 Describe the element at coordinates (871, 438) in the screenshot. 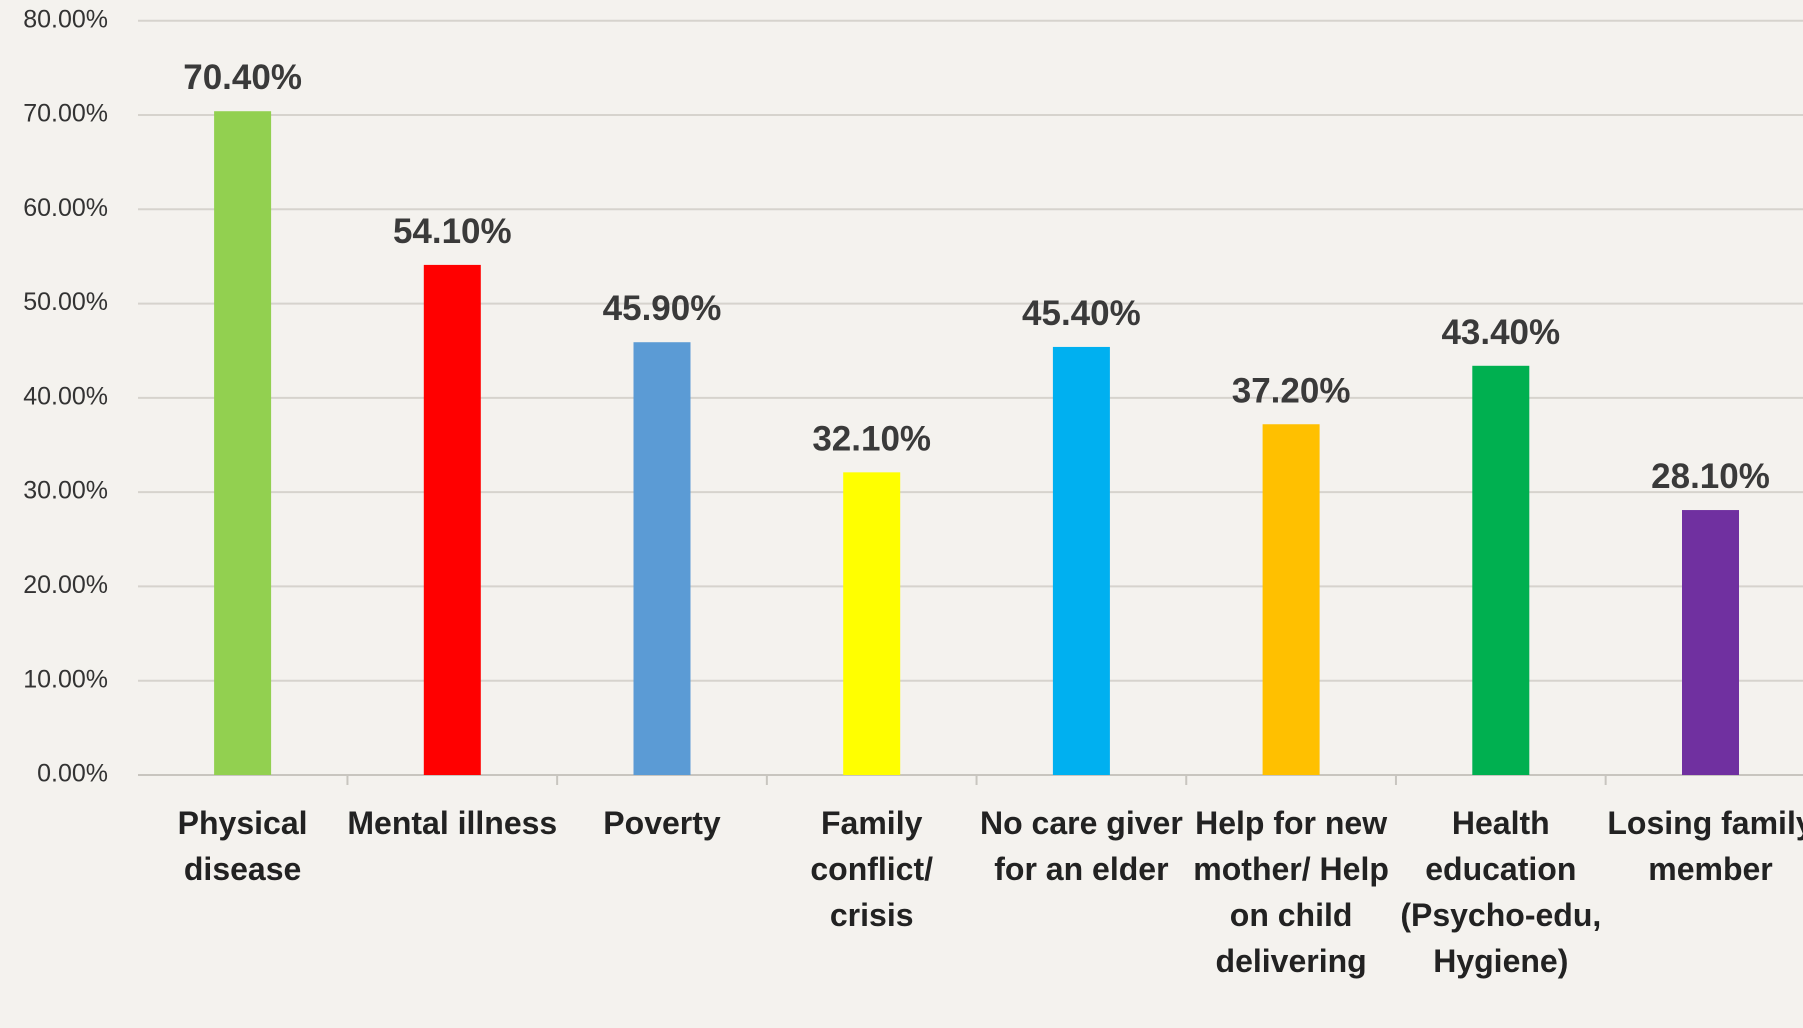

I see `value-label: 32.10%` at that location.